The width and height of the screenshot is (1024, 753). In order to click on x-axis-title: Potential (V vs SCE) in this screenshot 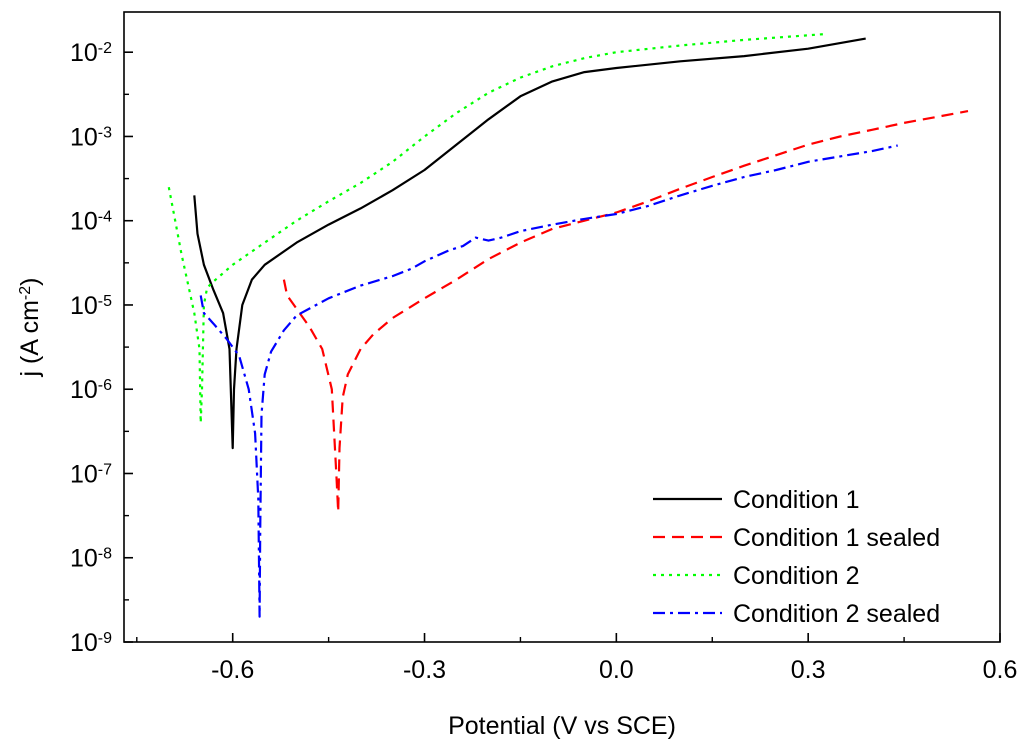, I will do `click(562, 726)`.